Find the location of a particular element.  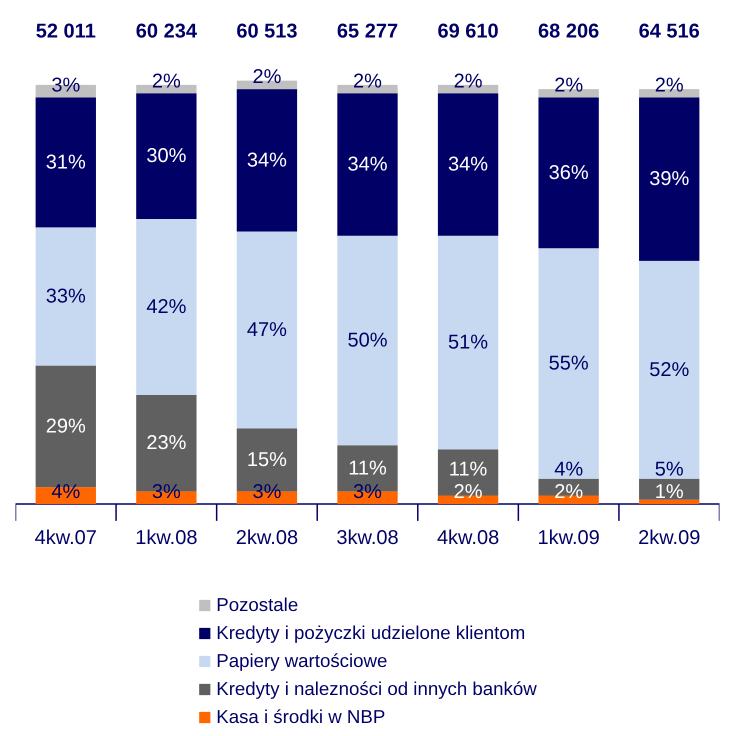

data-label: 23% is located at coordinates (166, 443).